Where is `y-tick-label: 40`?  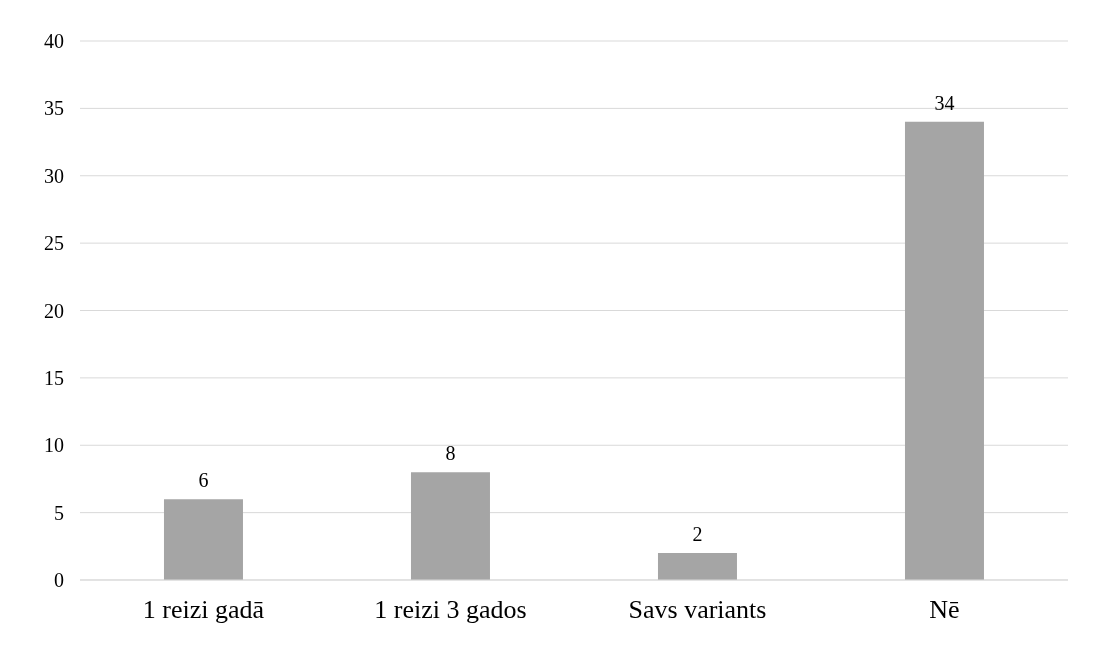 y-tick-label: 40 is located at coordinates (54, 41).